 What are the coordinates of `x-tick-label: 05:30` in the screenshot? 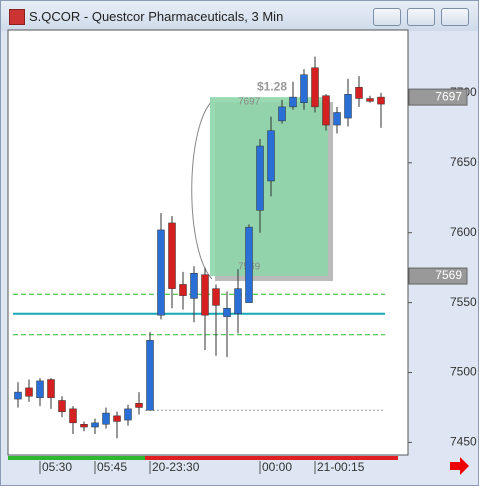 It's located at (57, 467).